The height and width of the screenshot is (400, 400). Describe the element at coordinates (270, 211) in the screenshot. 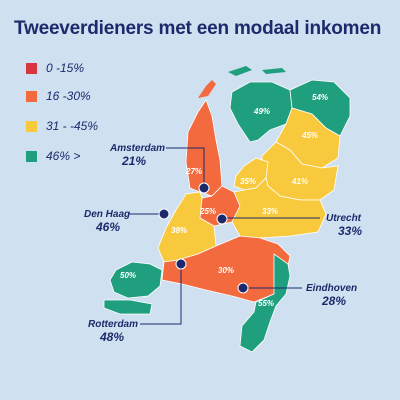

I see `label-gelderland: 33%` at that location.